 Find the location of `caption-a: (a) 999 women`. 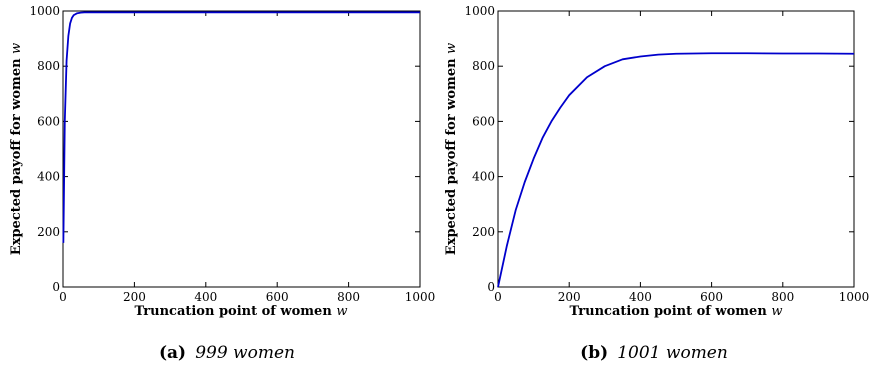

caption-a: (a) 999 women is located at coordinates (227, 353).